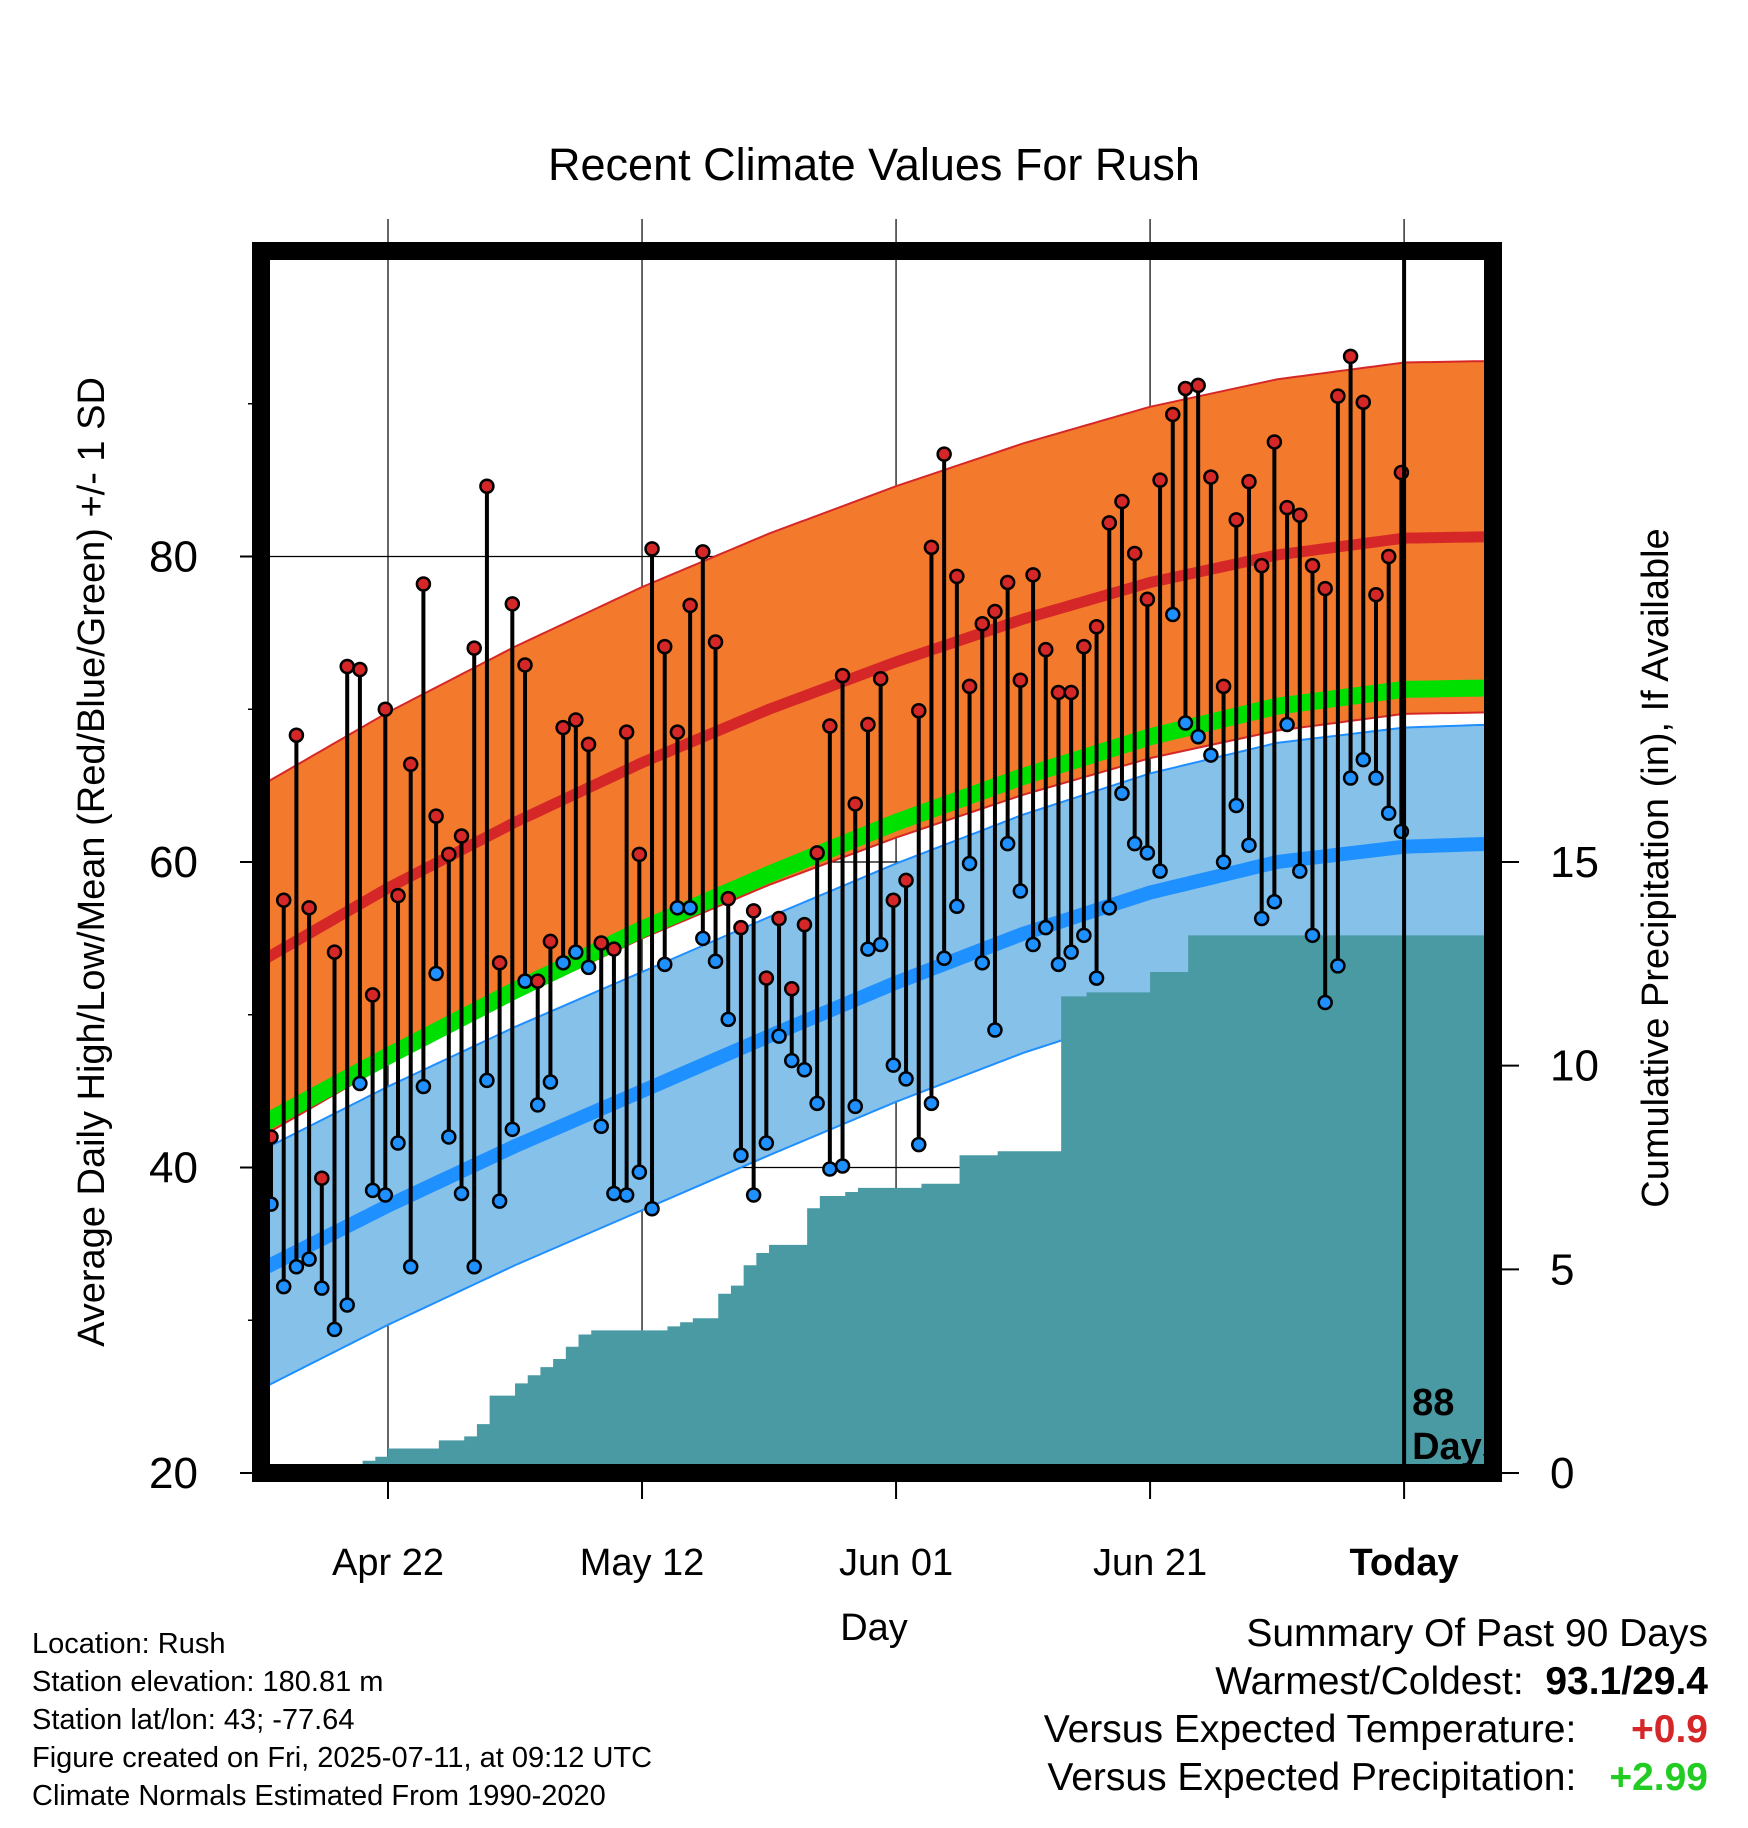 The image size is (1748, 1828). I want to click on xtick-label-2: Jun 01, so click(896, 1563).